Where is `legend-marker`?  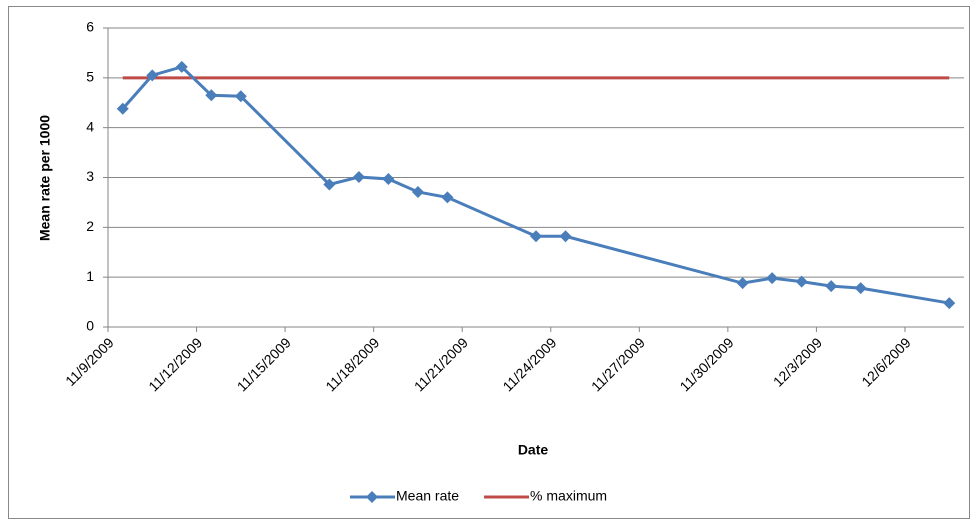 legend-marker is located at coordinates (372, 497).